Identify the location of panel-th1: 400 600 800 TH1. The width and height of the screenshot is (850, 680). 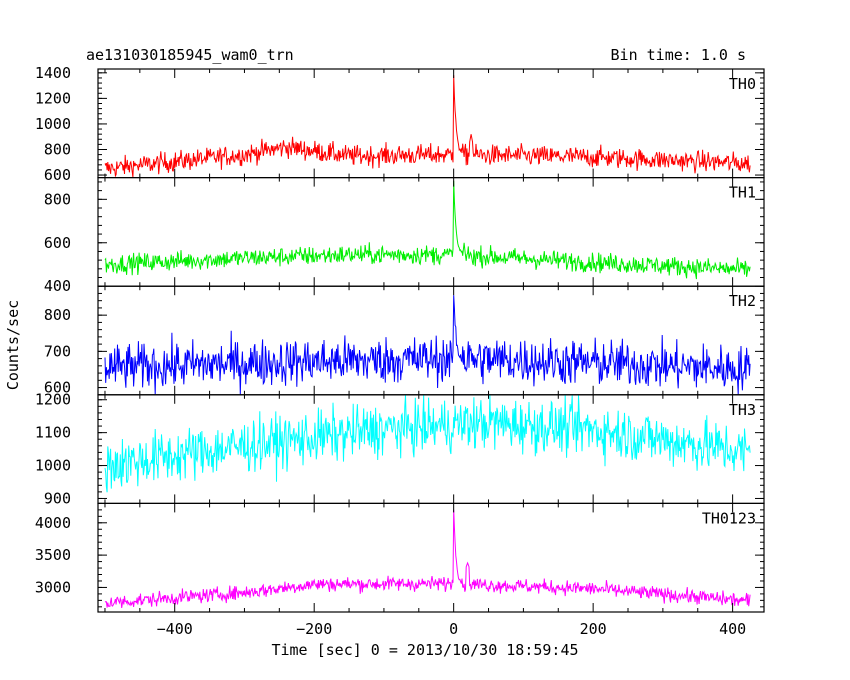
(404, 236).